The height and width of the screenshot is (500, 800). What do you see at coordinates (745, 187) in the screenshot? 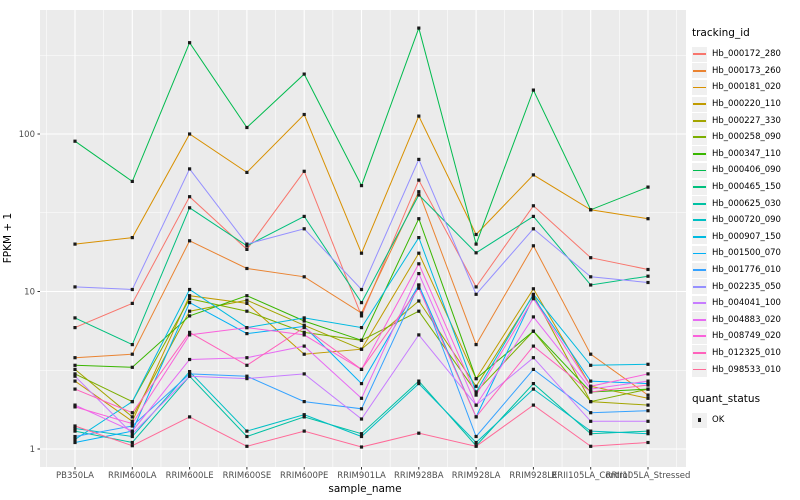
I see `legend-item-Hb_000465_150: Hb_000465_150` at bounding box center [745, 187].